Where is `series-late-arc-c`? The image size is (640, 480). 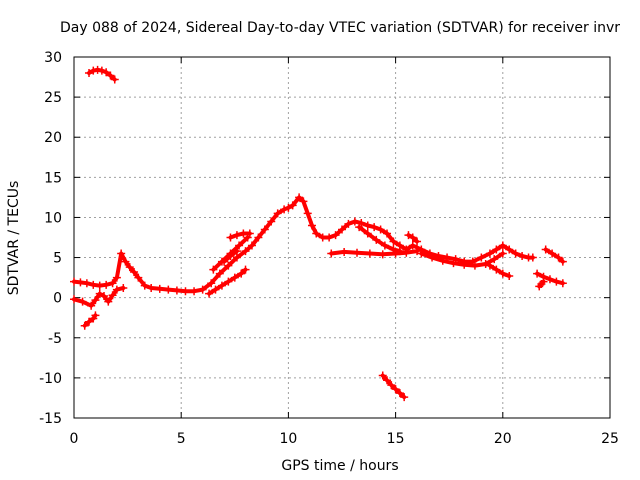 series-late-arc-c is located at coordinates (541, 284).